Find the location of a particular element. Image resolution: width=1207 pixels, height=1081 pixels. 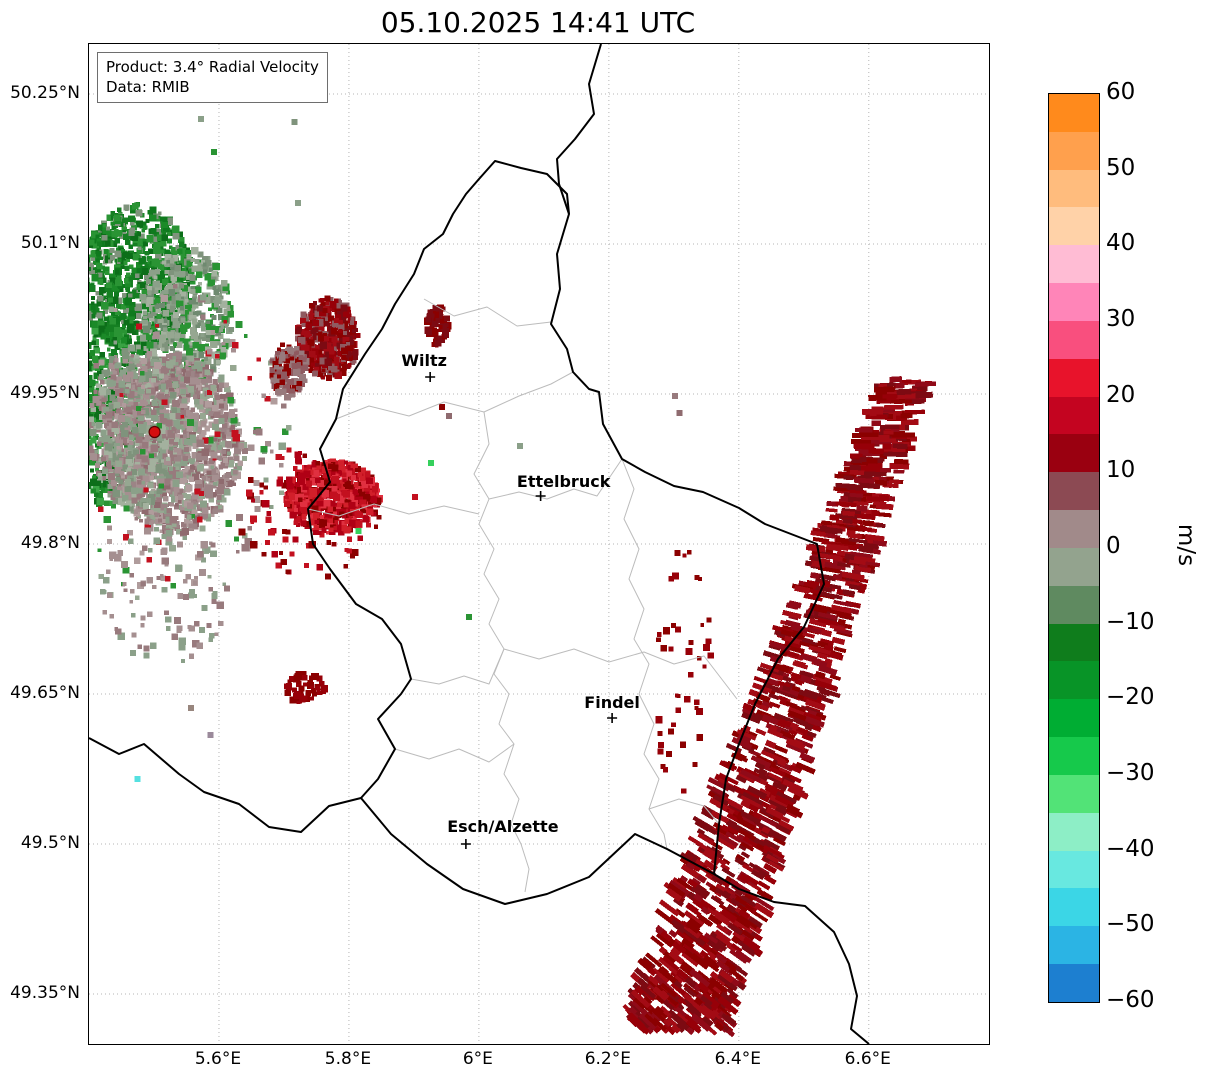

product-annotation-line1: Product: 3.4° Radial Velocity is located at coordinates (212, 67).